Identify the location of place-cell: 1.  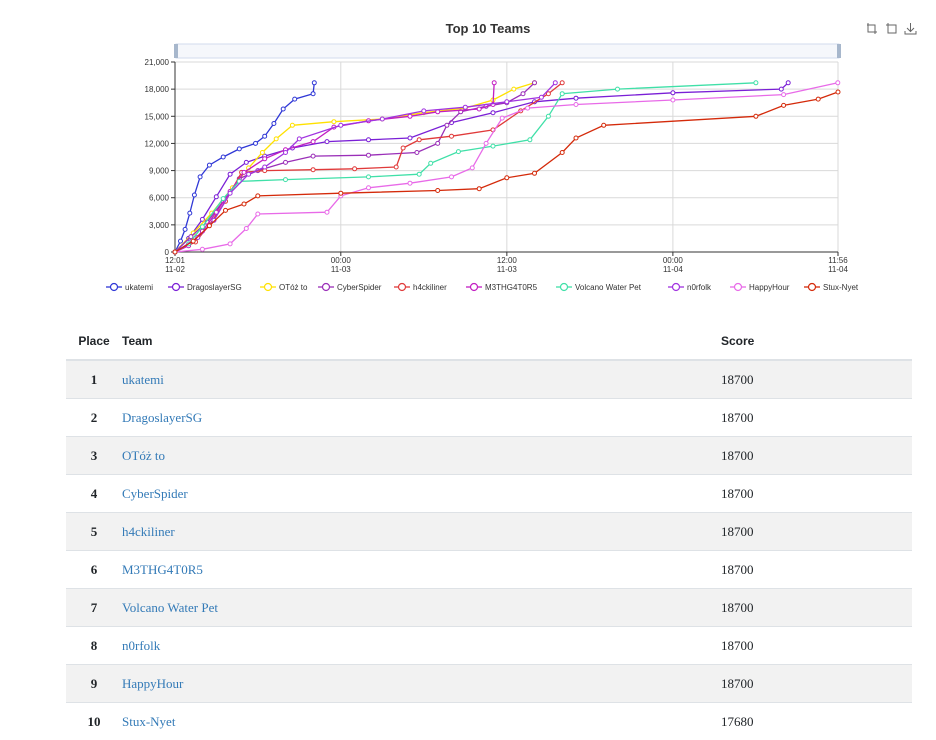
(94, 379).